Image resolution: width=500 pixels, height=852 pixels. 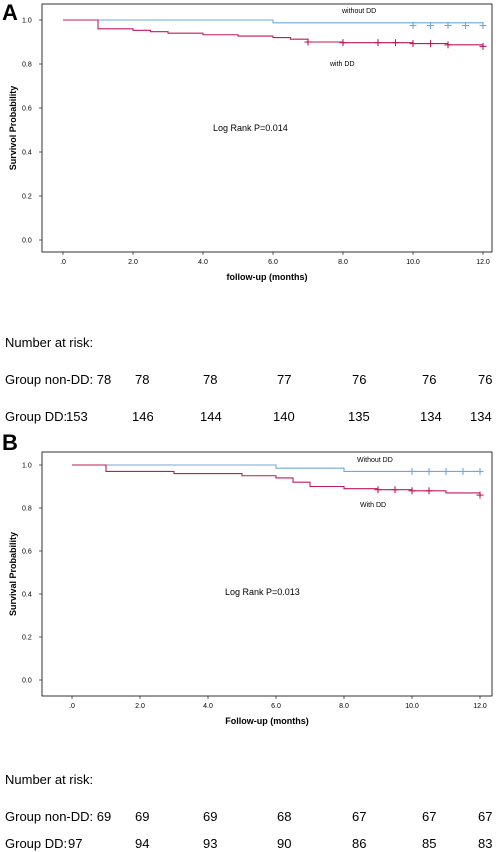 I want to click on risk-value: 90, so click(x=284, y=843).